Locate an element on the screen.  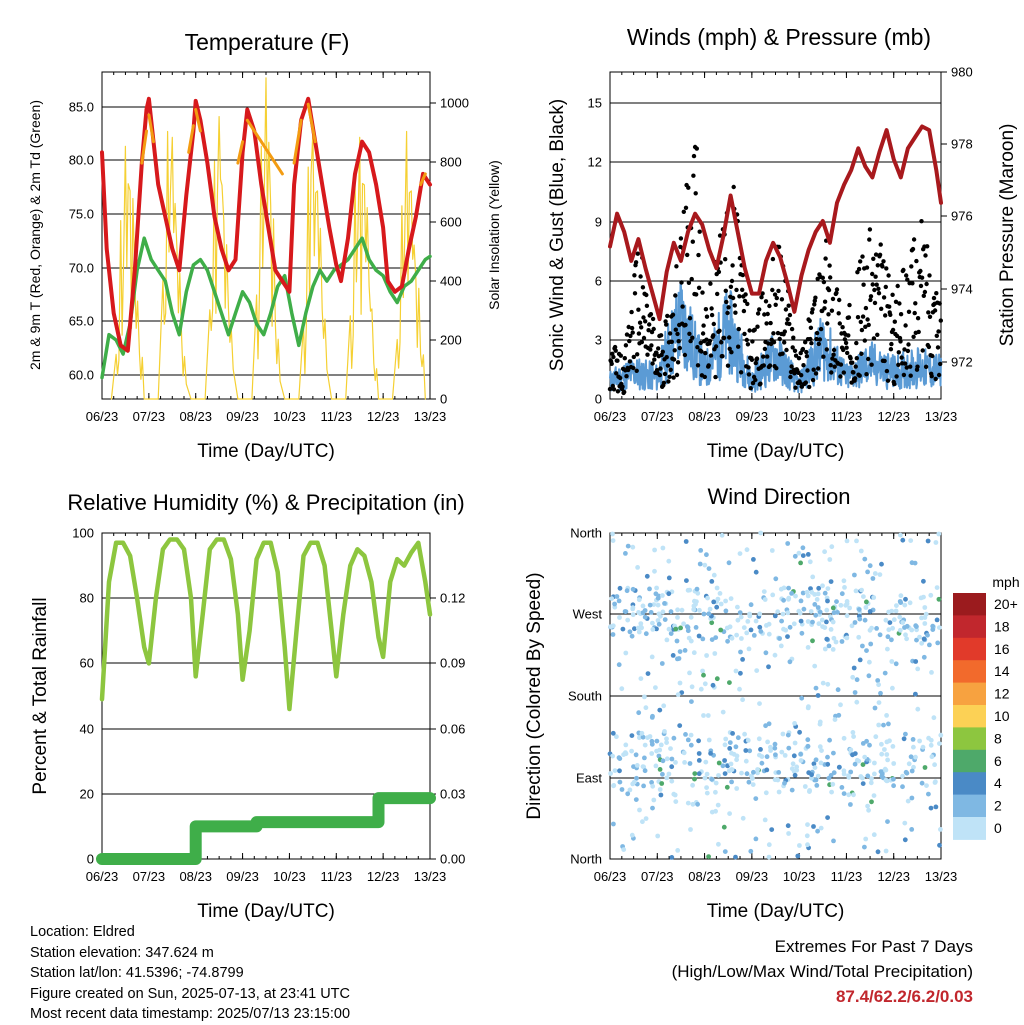
legend-swatch is located at coordinates (969, 716).